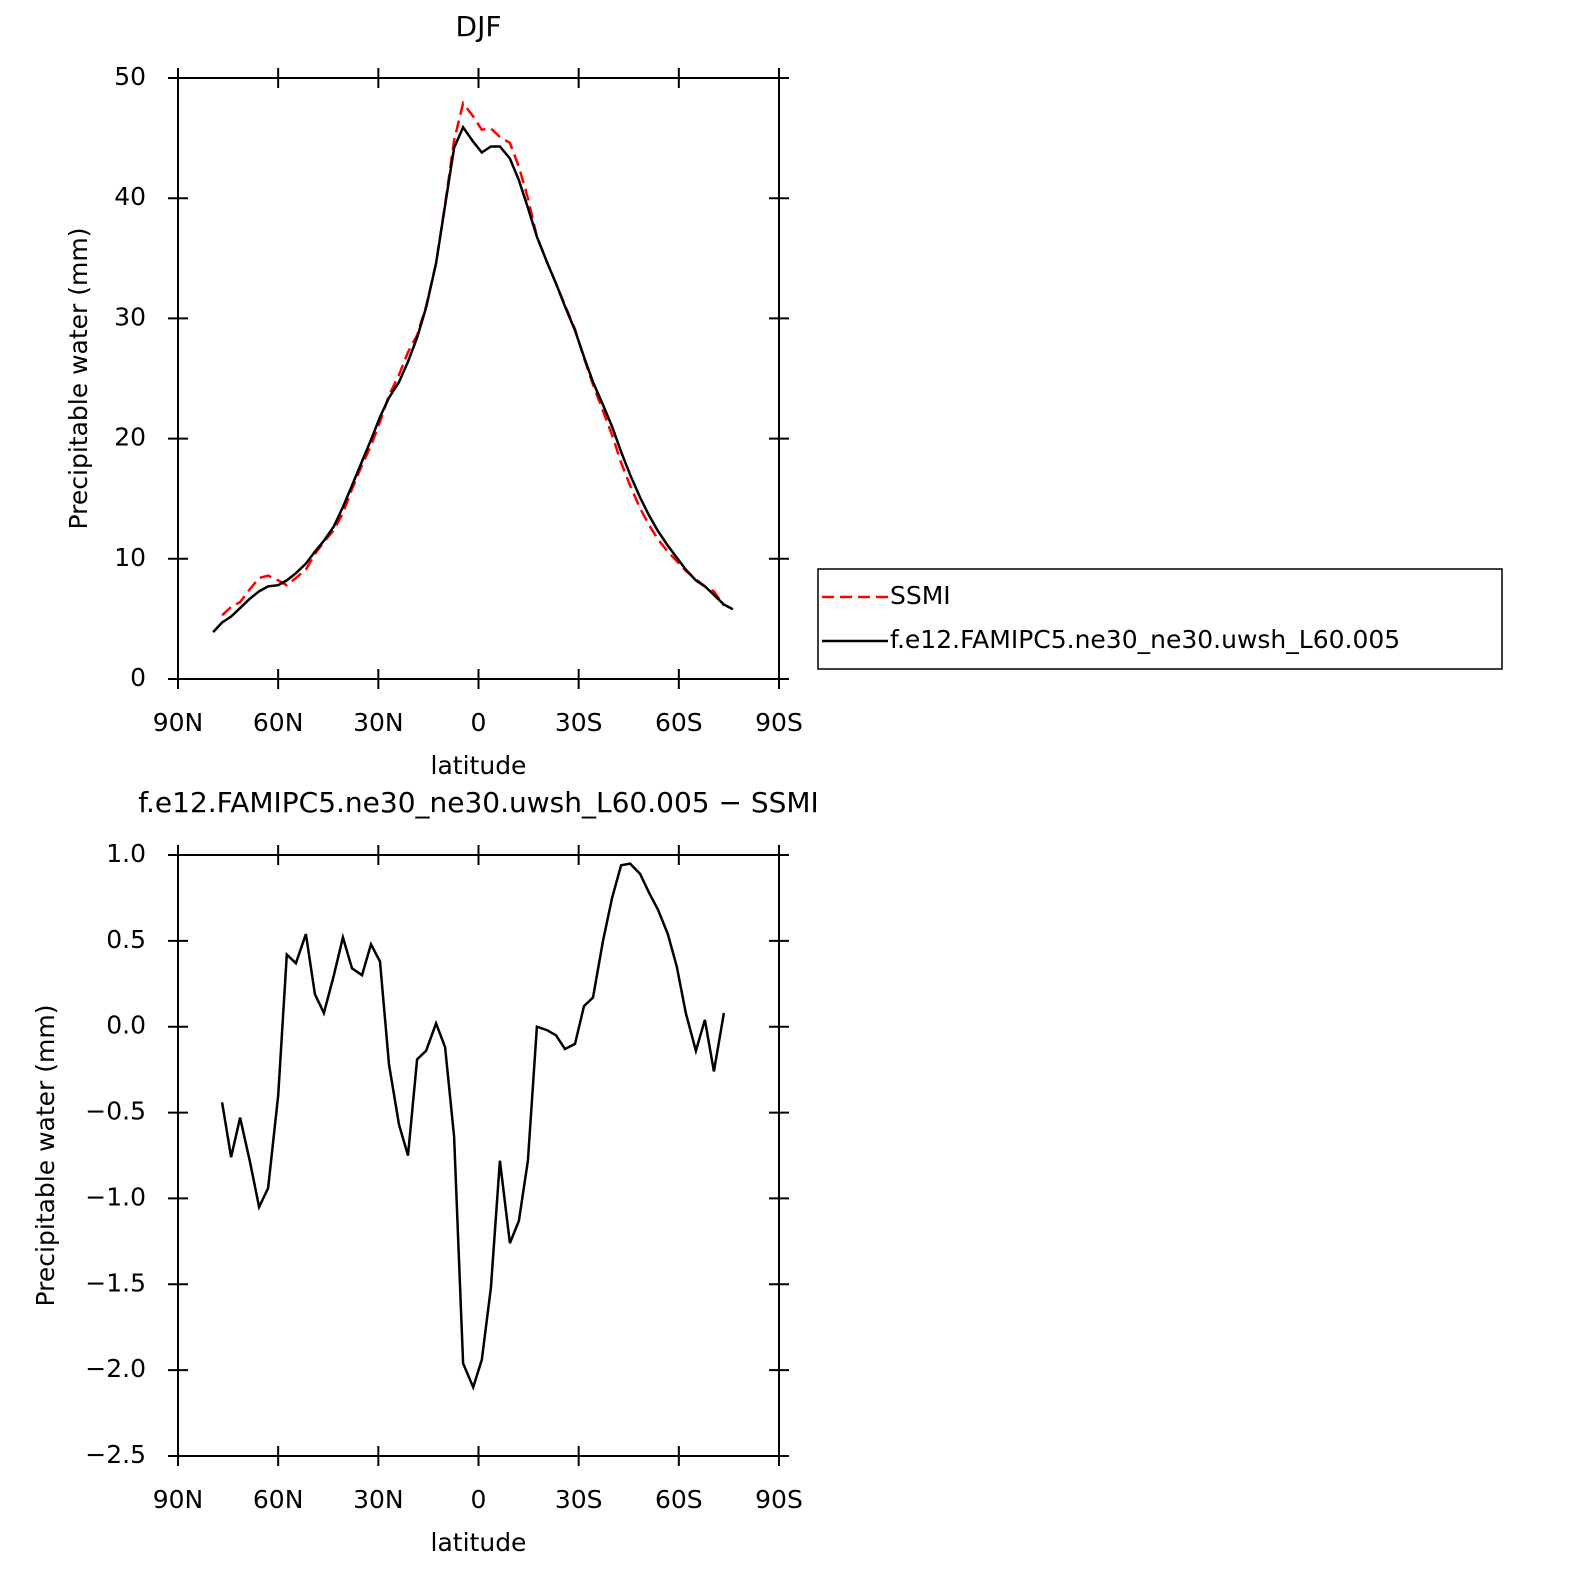  What do you see at coordinates (920, 595) in the screenshot?
I see `legend-label: SSMI` at bounding box center [920, 595].